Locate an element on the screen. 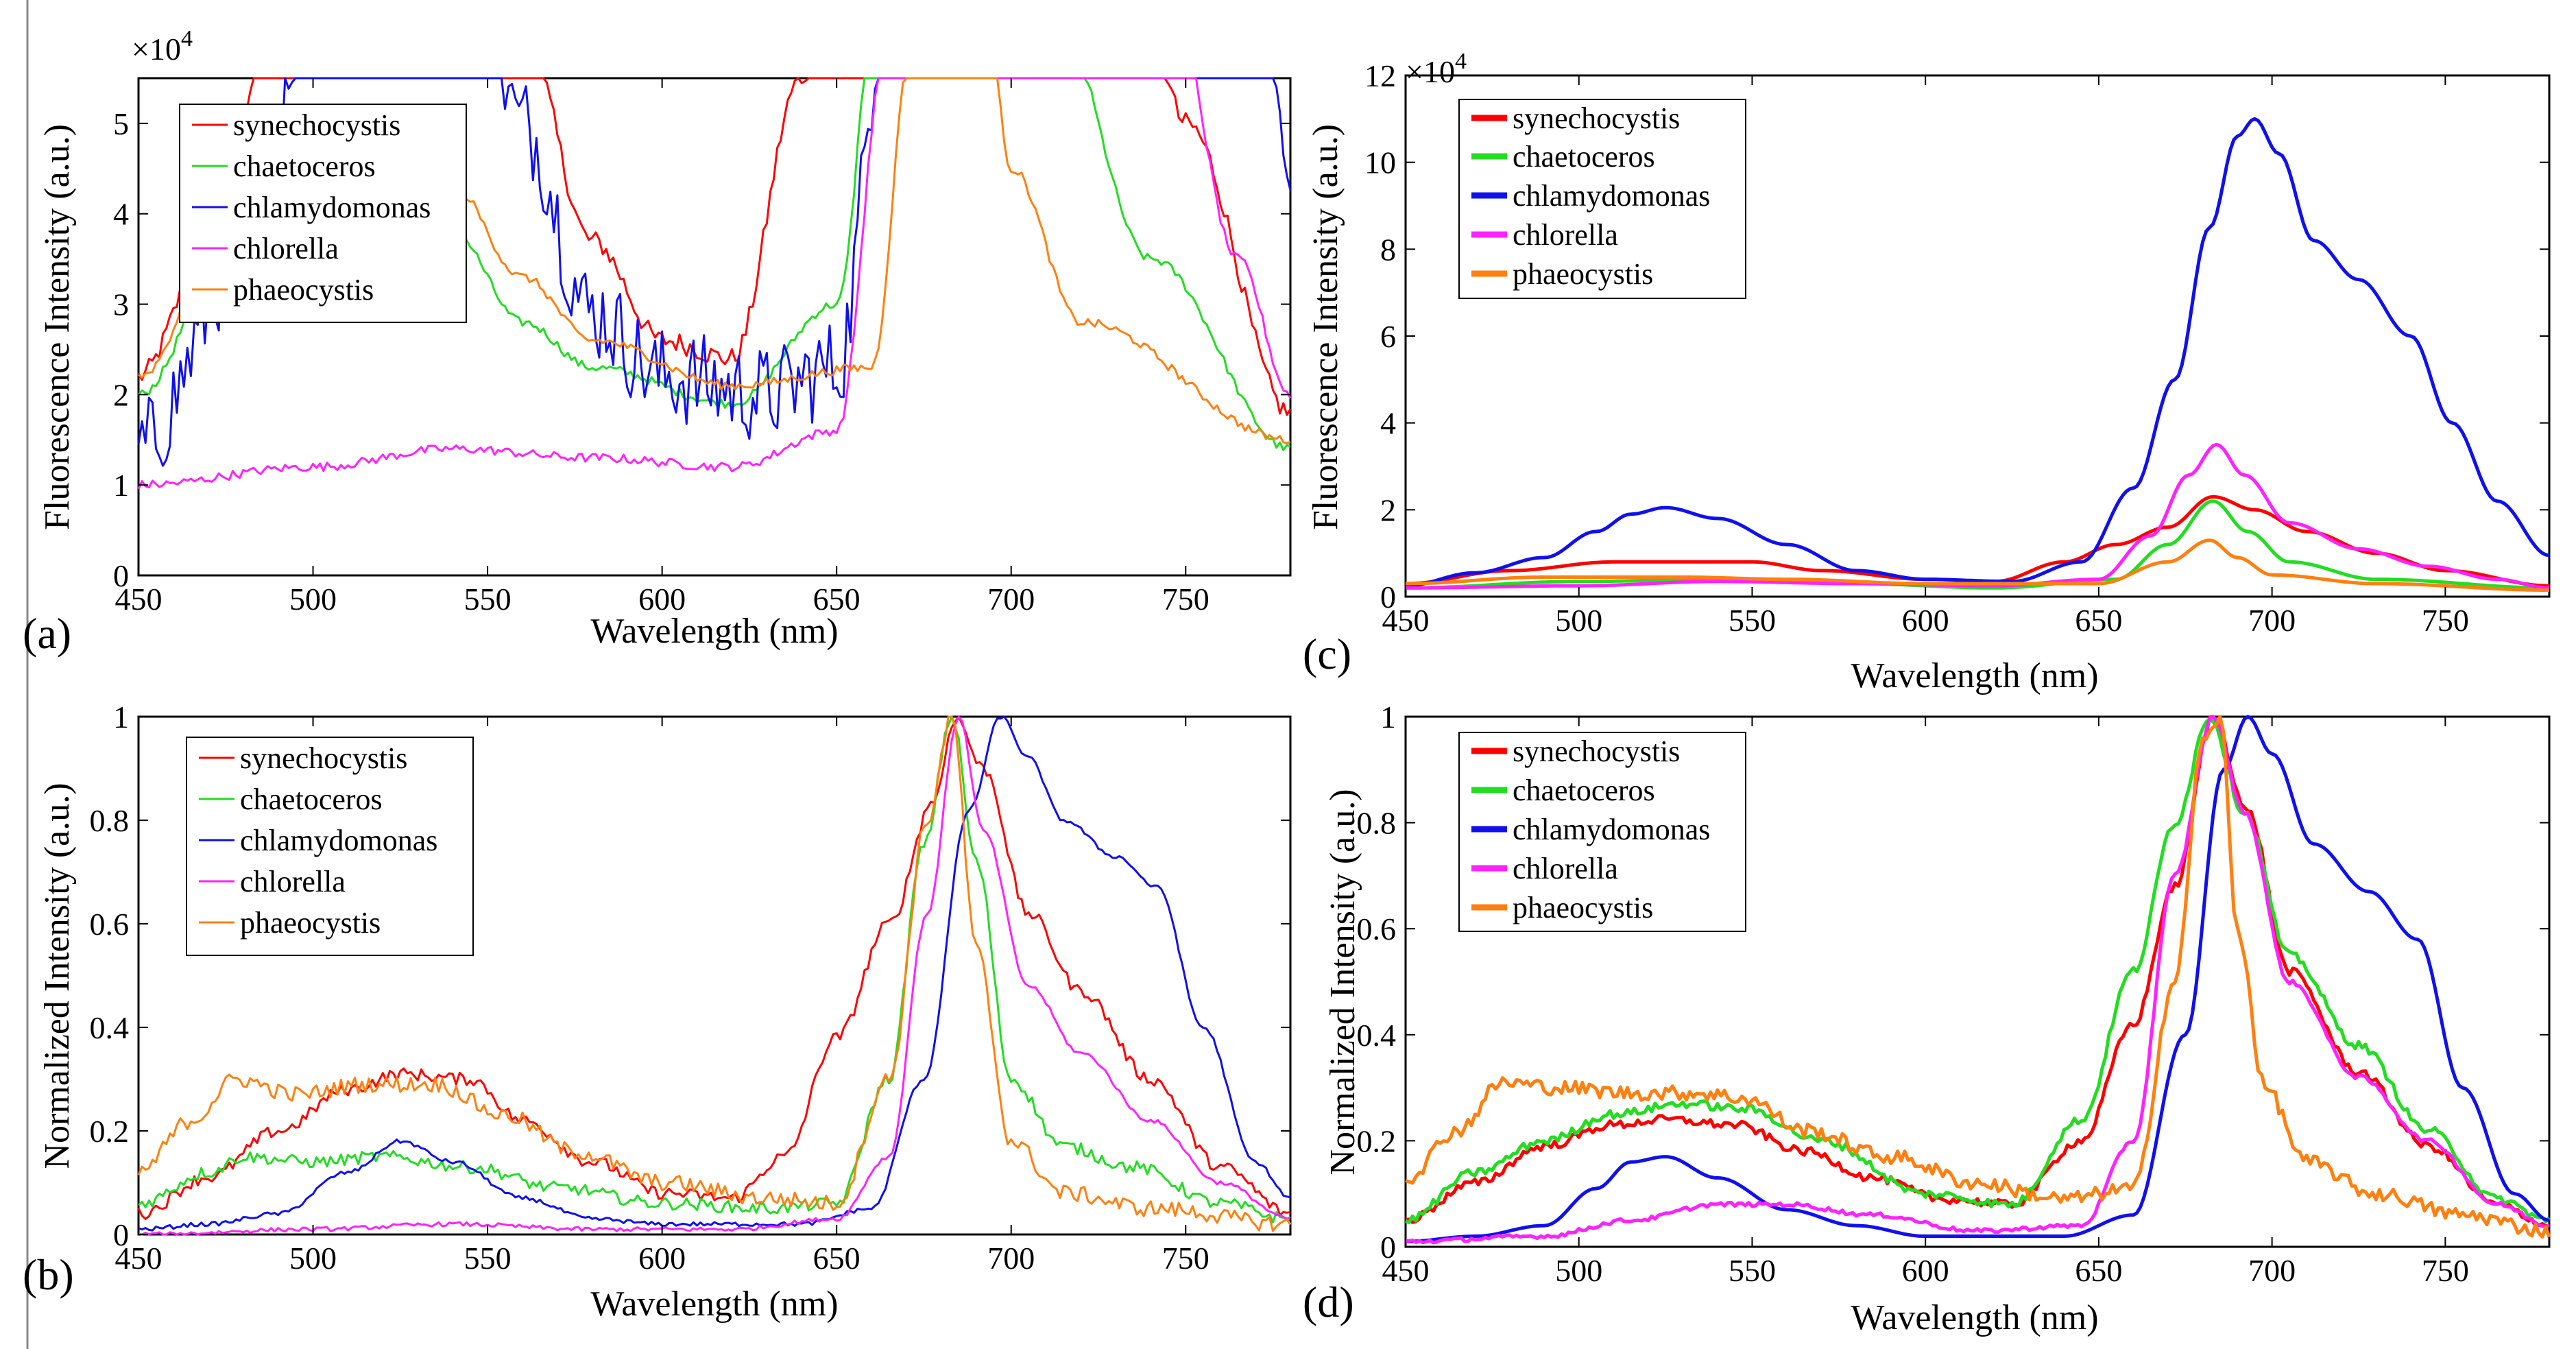 Image resolution: width=2576 pixels, height=1349 pixels. y-tick-label: 3 is located at coordinates (121, 304).